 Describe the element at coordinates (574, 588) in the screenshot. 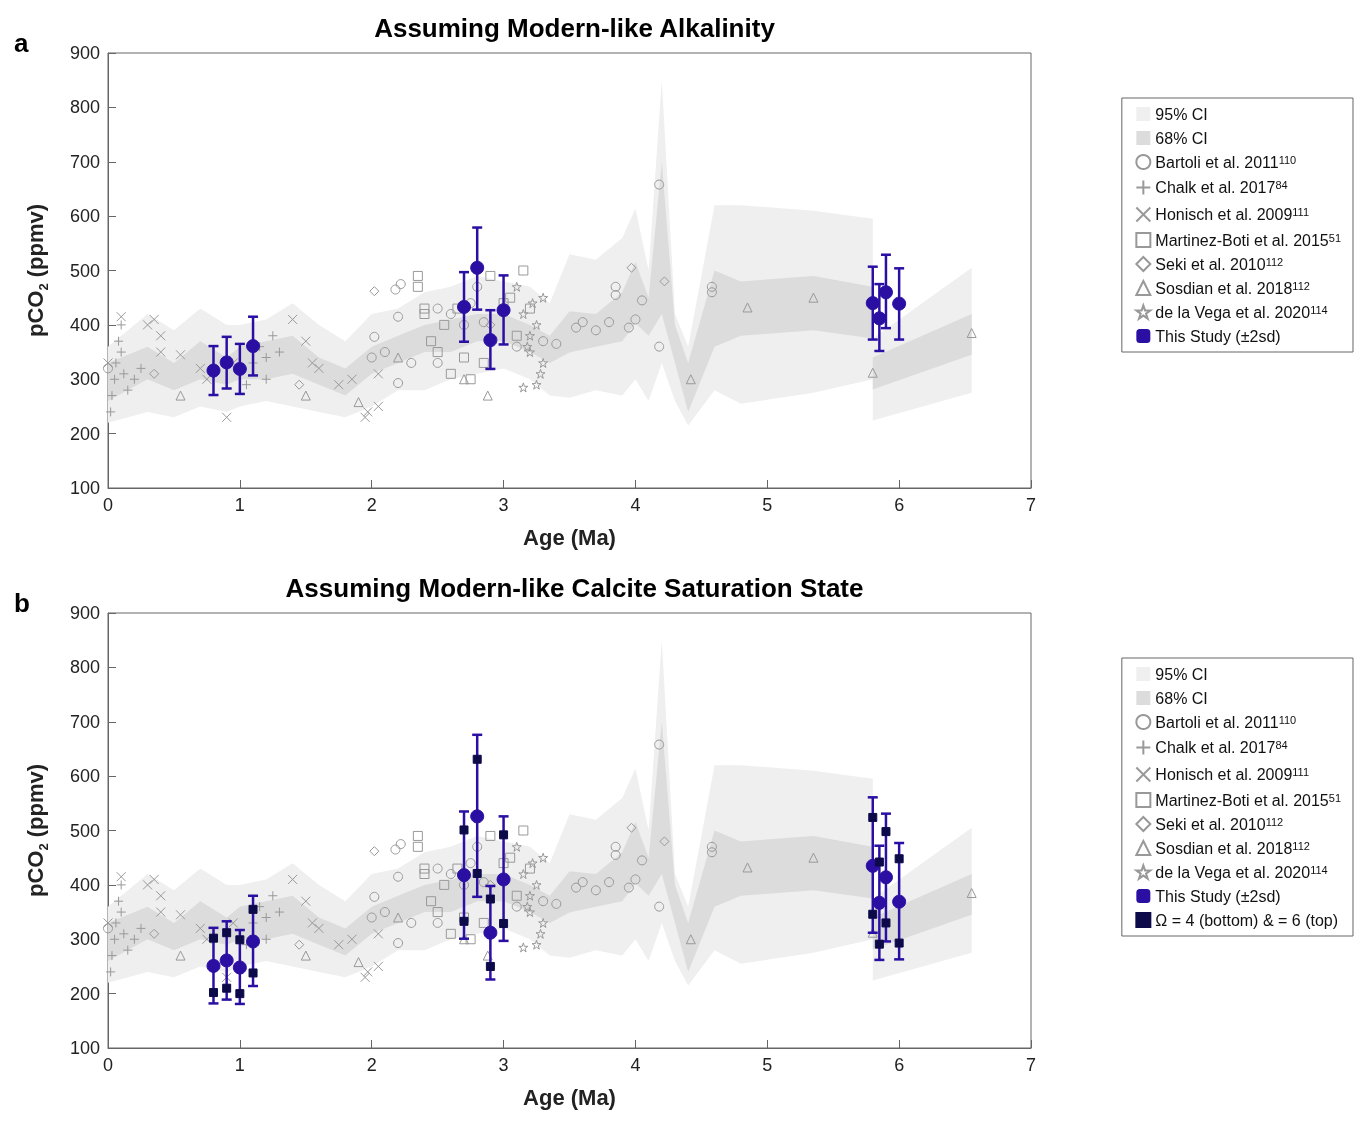

I see `chart-title: Assuming Modern-like Calcite Saturation State` at that location.